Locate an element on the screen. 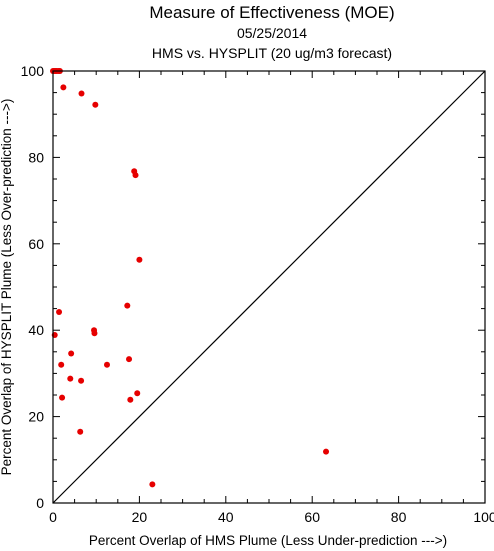 The height and width of the screenshot is (551, 494). x-tick-label: 100 is located at coordinates (483, 517).